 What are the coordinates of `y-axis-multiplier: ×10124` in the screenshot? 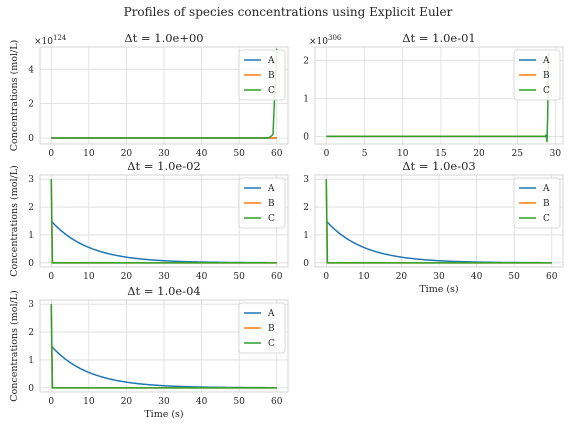 It's located at (50, 40).